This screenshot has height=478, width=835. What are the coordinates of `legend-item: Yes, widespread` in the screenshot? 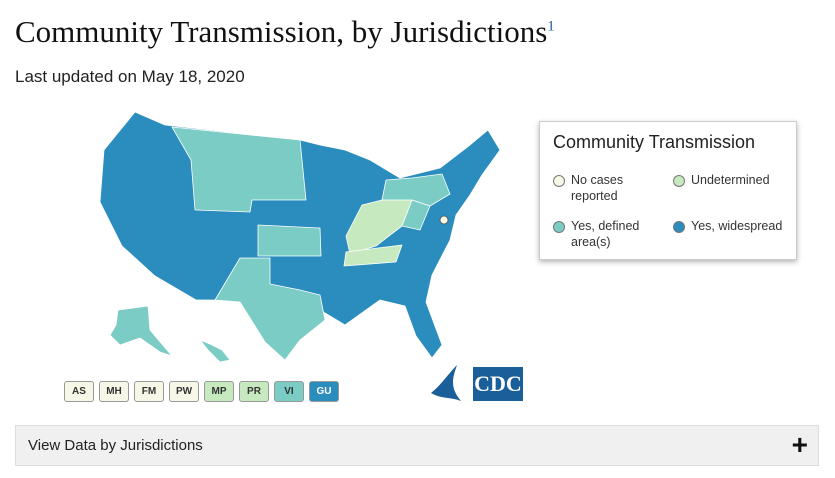 It's located at (728, 226).